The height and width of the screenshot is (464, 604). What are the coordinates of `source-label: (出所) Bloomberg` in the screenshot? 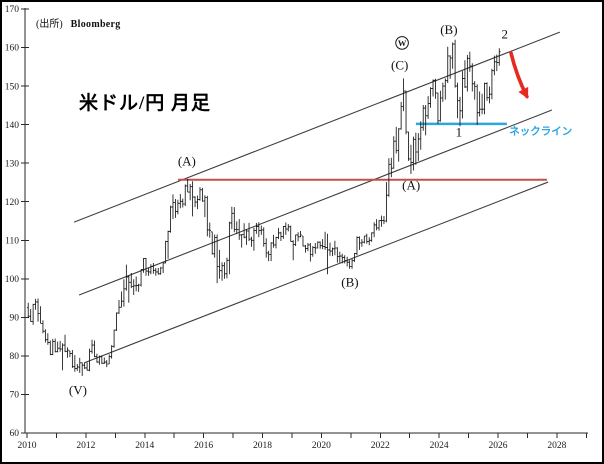 It's located at (78, 22).